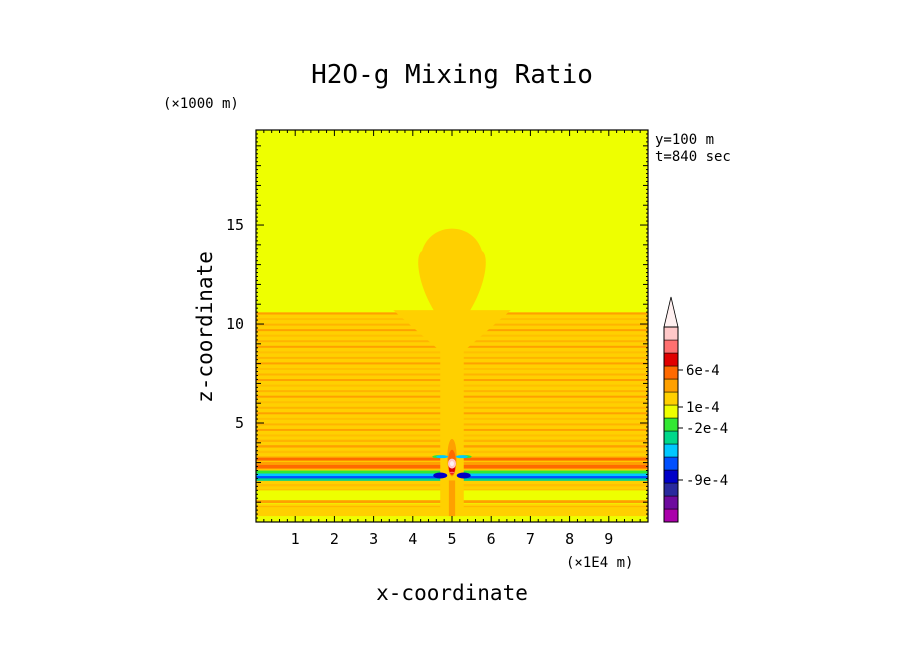 The image size is (904, 654). Describe the element at coordinates (671, 312) in the screenshot. I see `colorbar-arrow` at that location.